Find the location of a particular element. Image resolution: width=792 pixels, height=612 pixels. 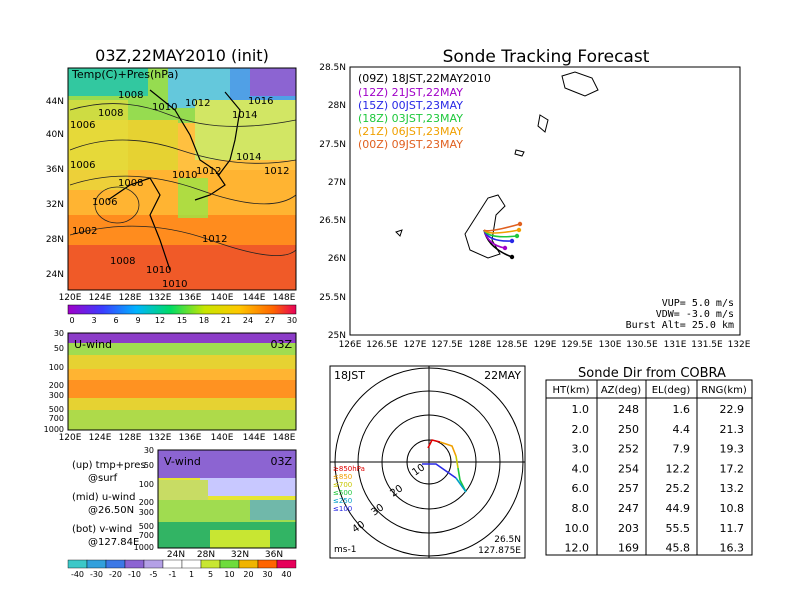

svg-text: 300 is located at coordinates (146, 512).